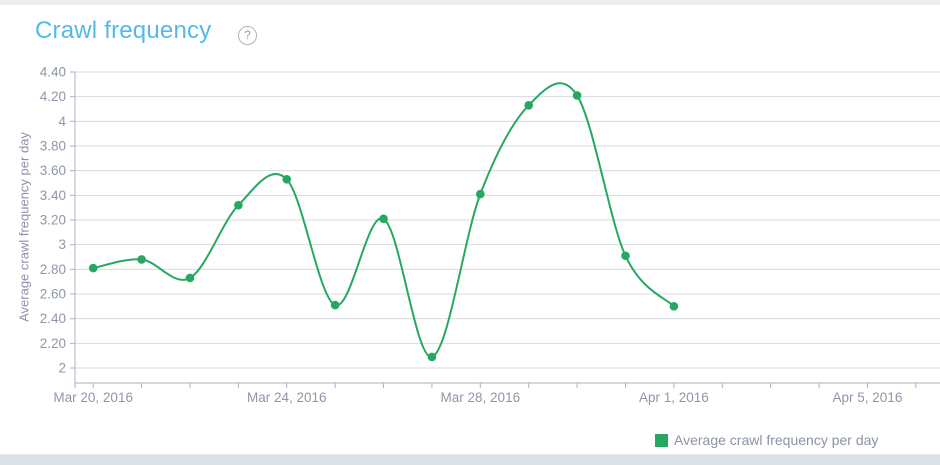 Image resolution: width=940 pixels, height=465 pixels. I want to click on x-tick-label: Apr 1, 2016, so click(674, 397).